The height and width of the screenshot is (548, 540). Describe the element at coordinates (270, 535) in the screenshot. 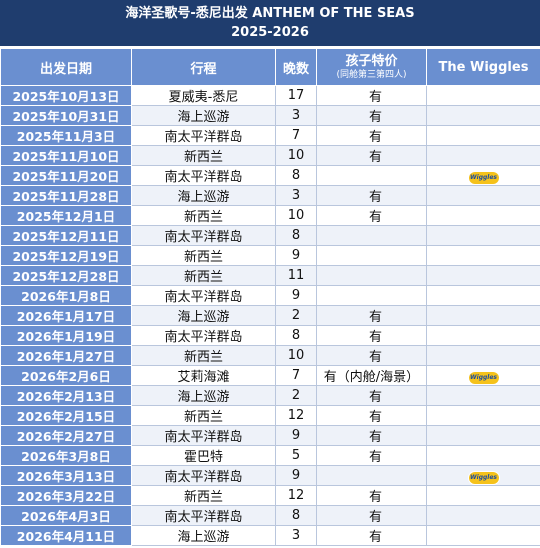

I see `table-row: 2026年4月11日 海上巡游 3 有` at that location.